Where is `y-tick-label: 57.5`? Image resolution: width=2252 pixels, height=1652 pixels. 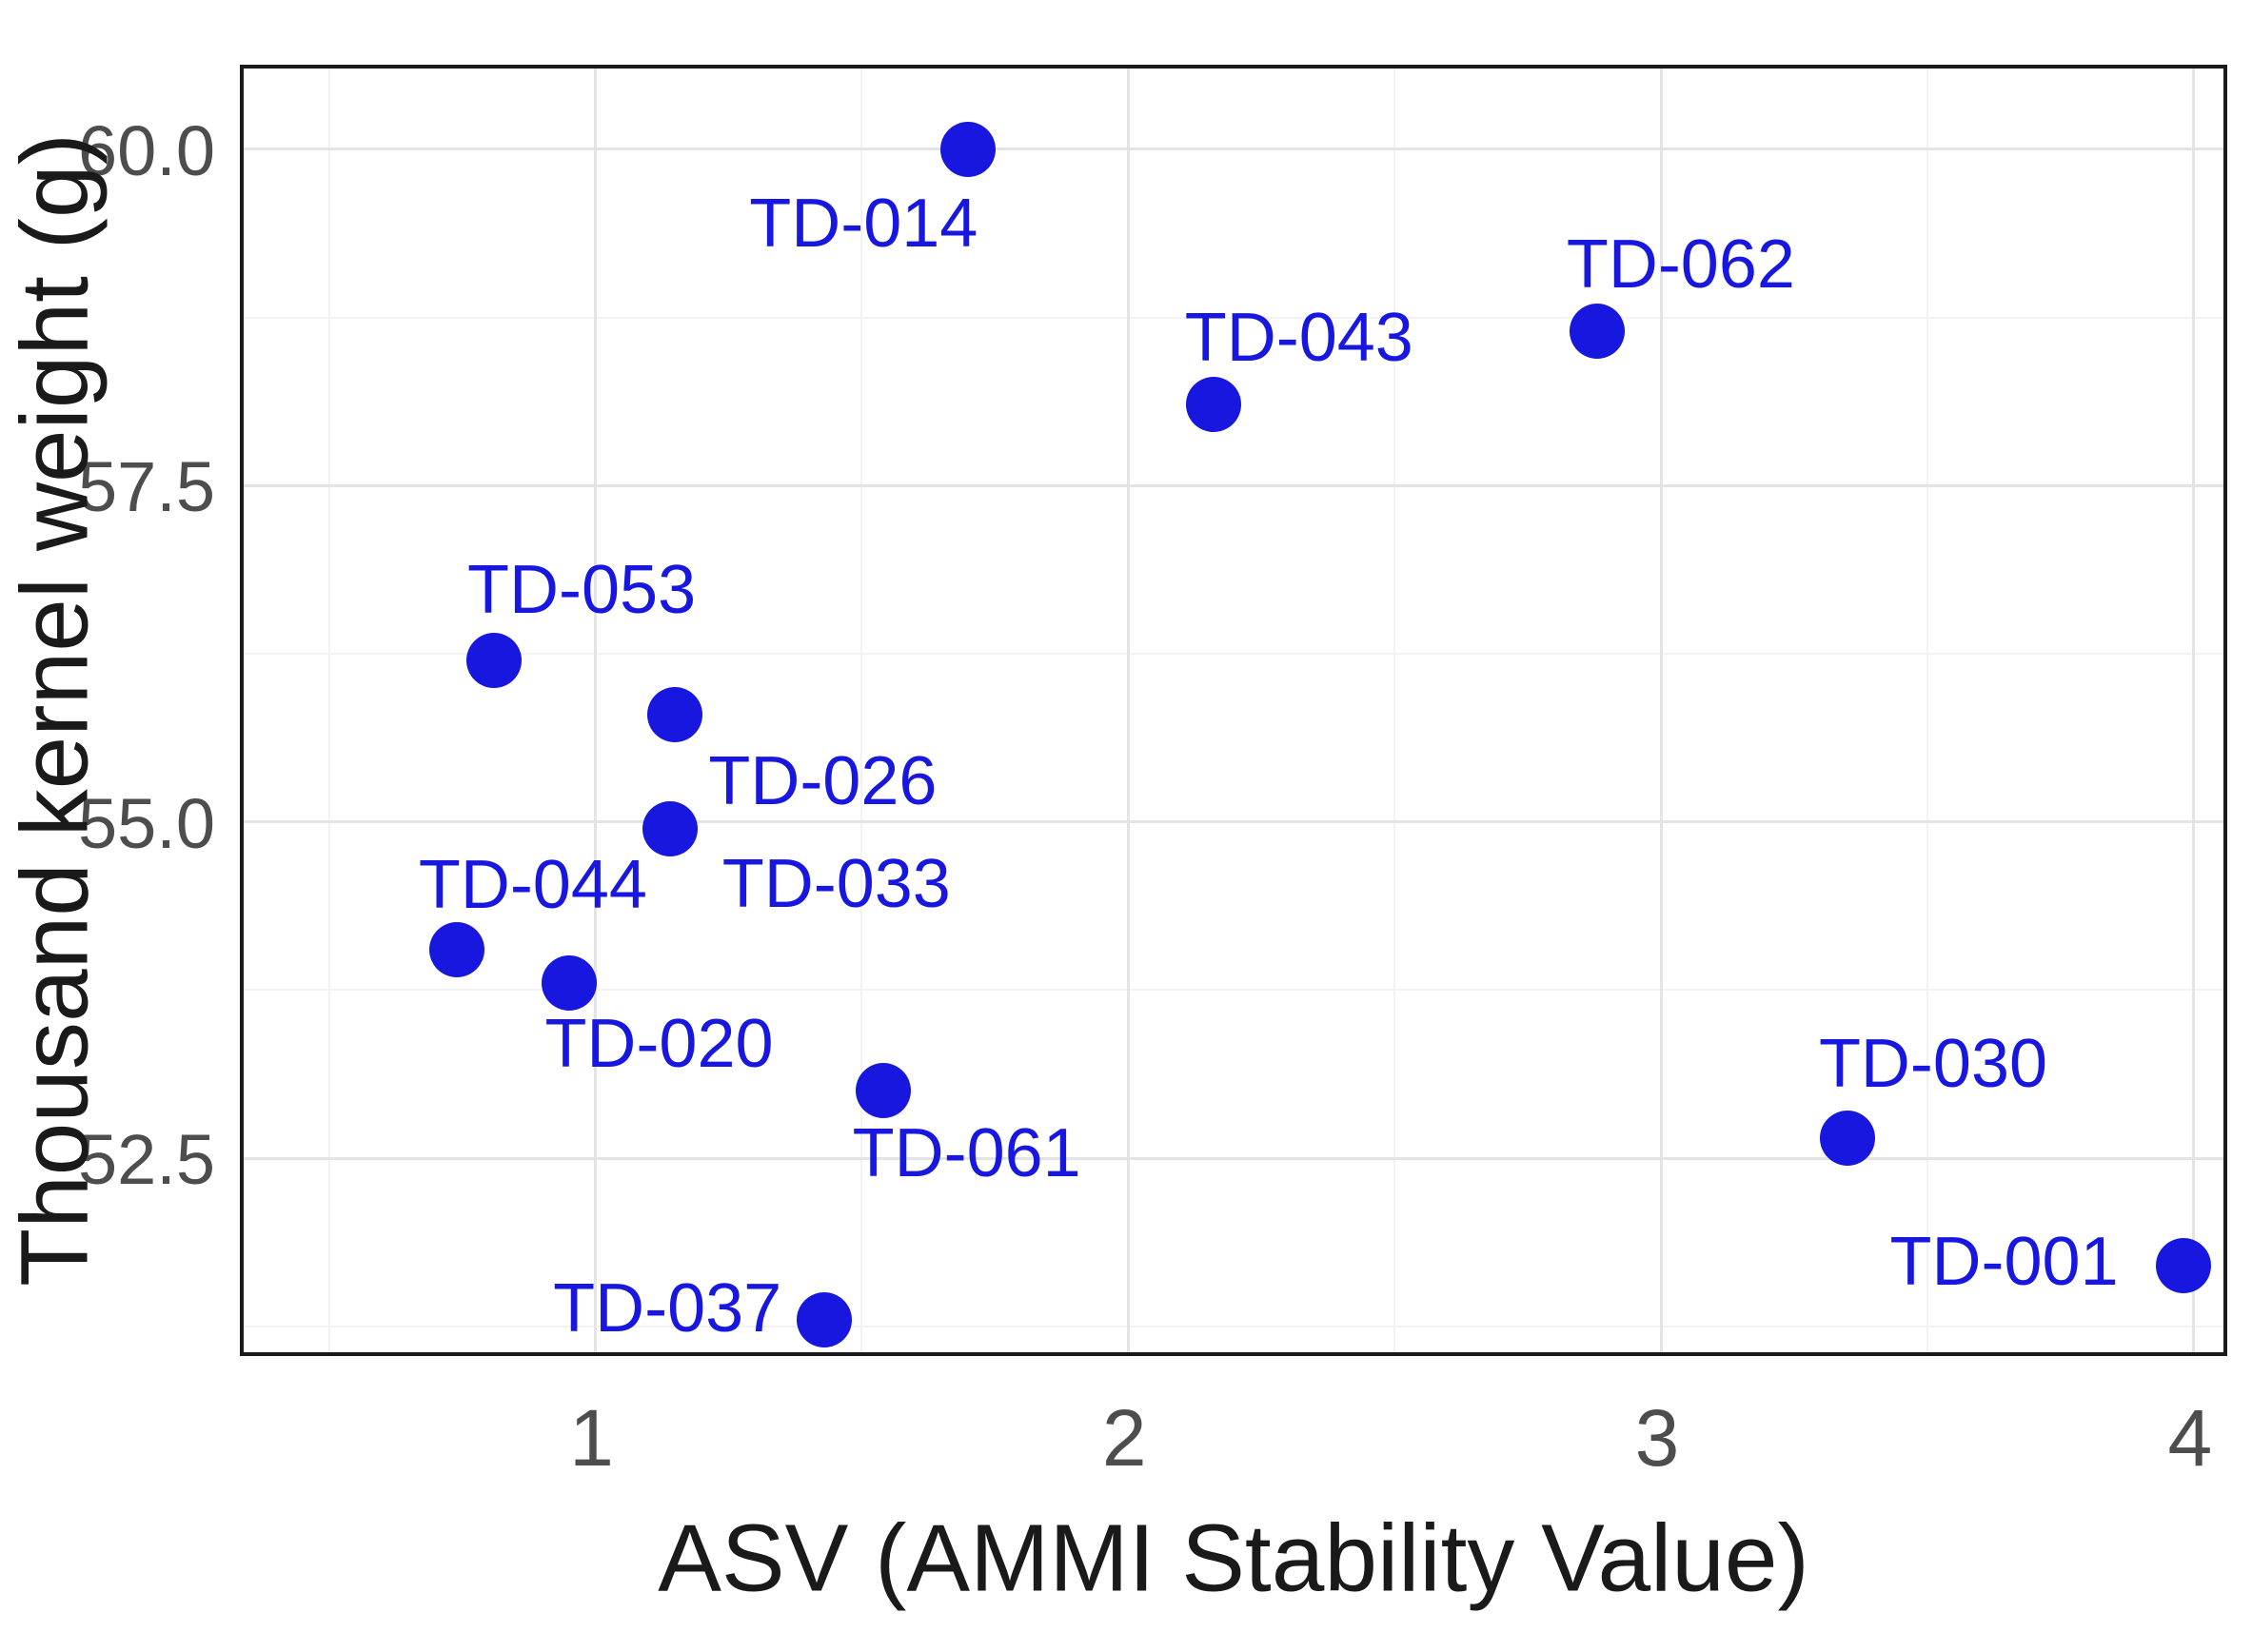 y-tick-label: 57.5 is located at coordinates (146, 487).